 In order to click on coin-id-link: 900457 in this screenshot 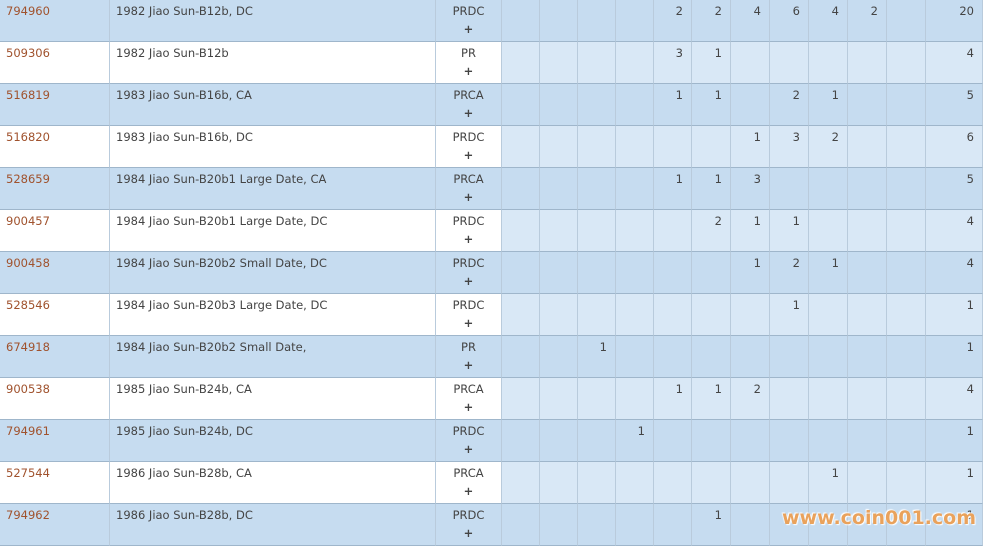, I will do `click(55, 231)`.